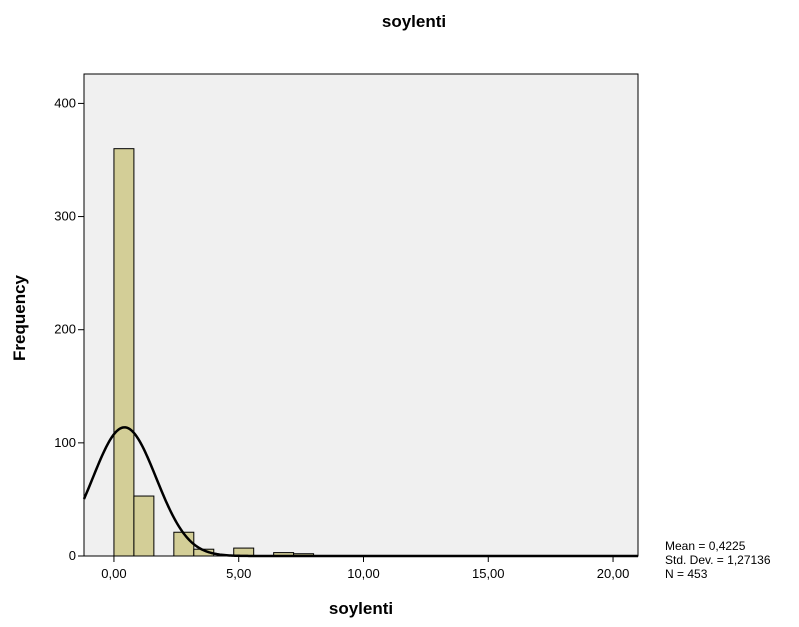  Describe the element at coordinates (65, 216) in the screenshot. I see `y-tick-label-3: 300` at that location.